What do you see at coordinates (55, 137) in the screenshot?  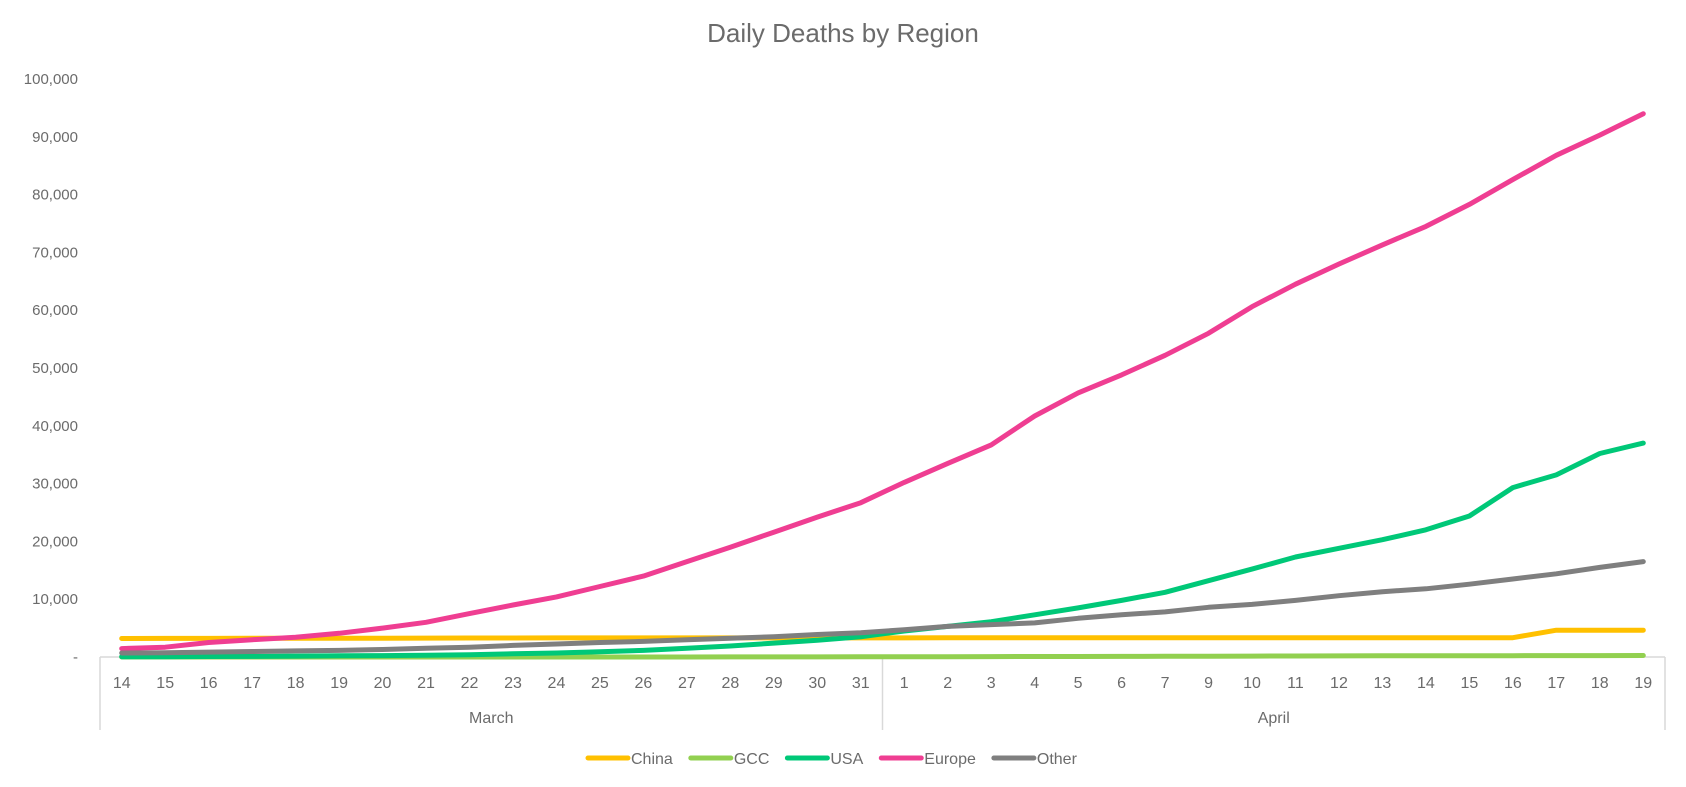 I see `y-tick-label: 90,000` at bounding box center [55, 137].